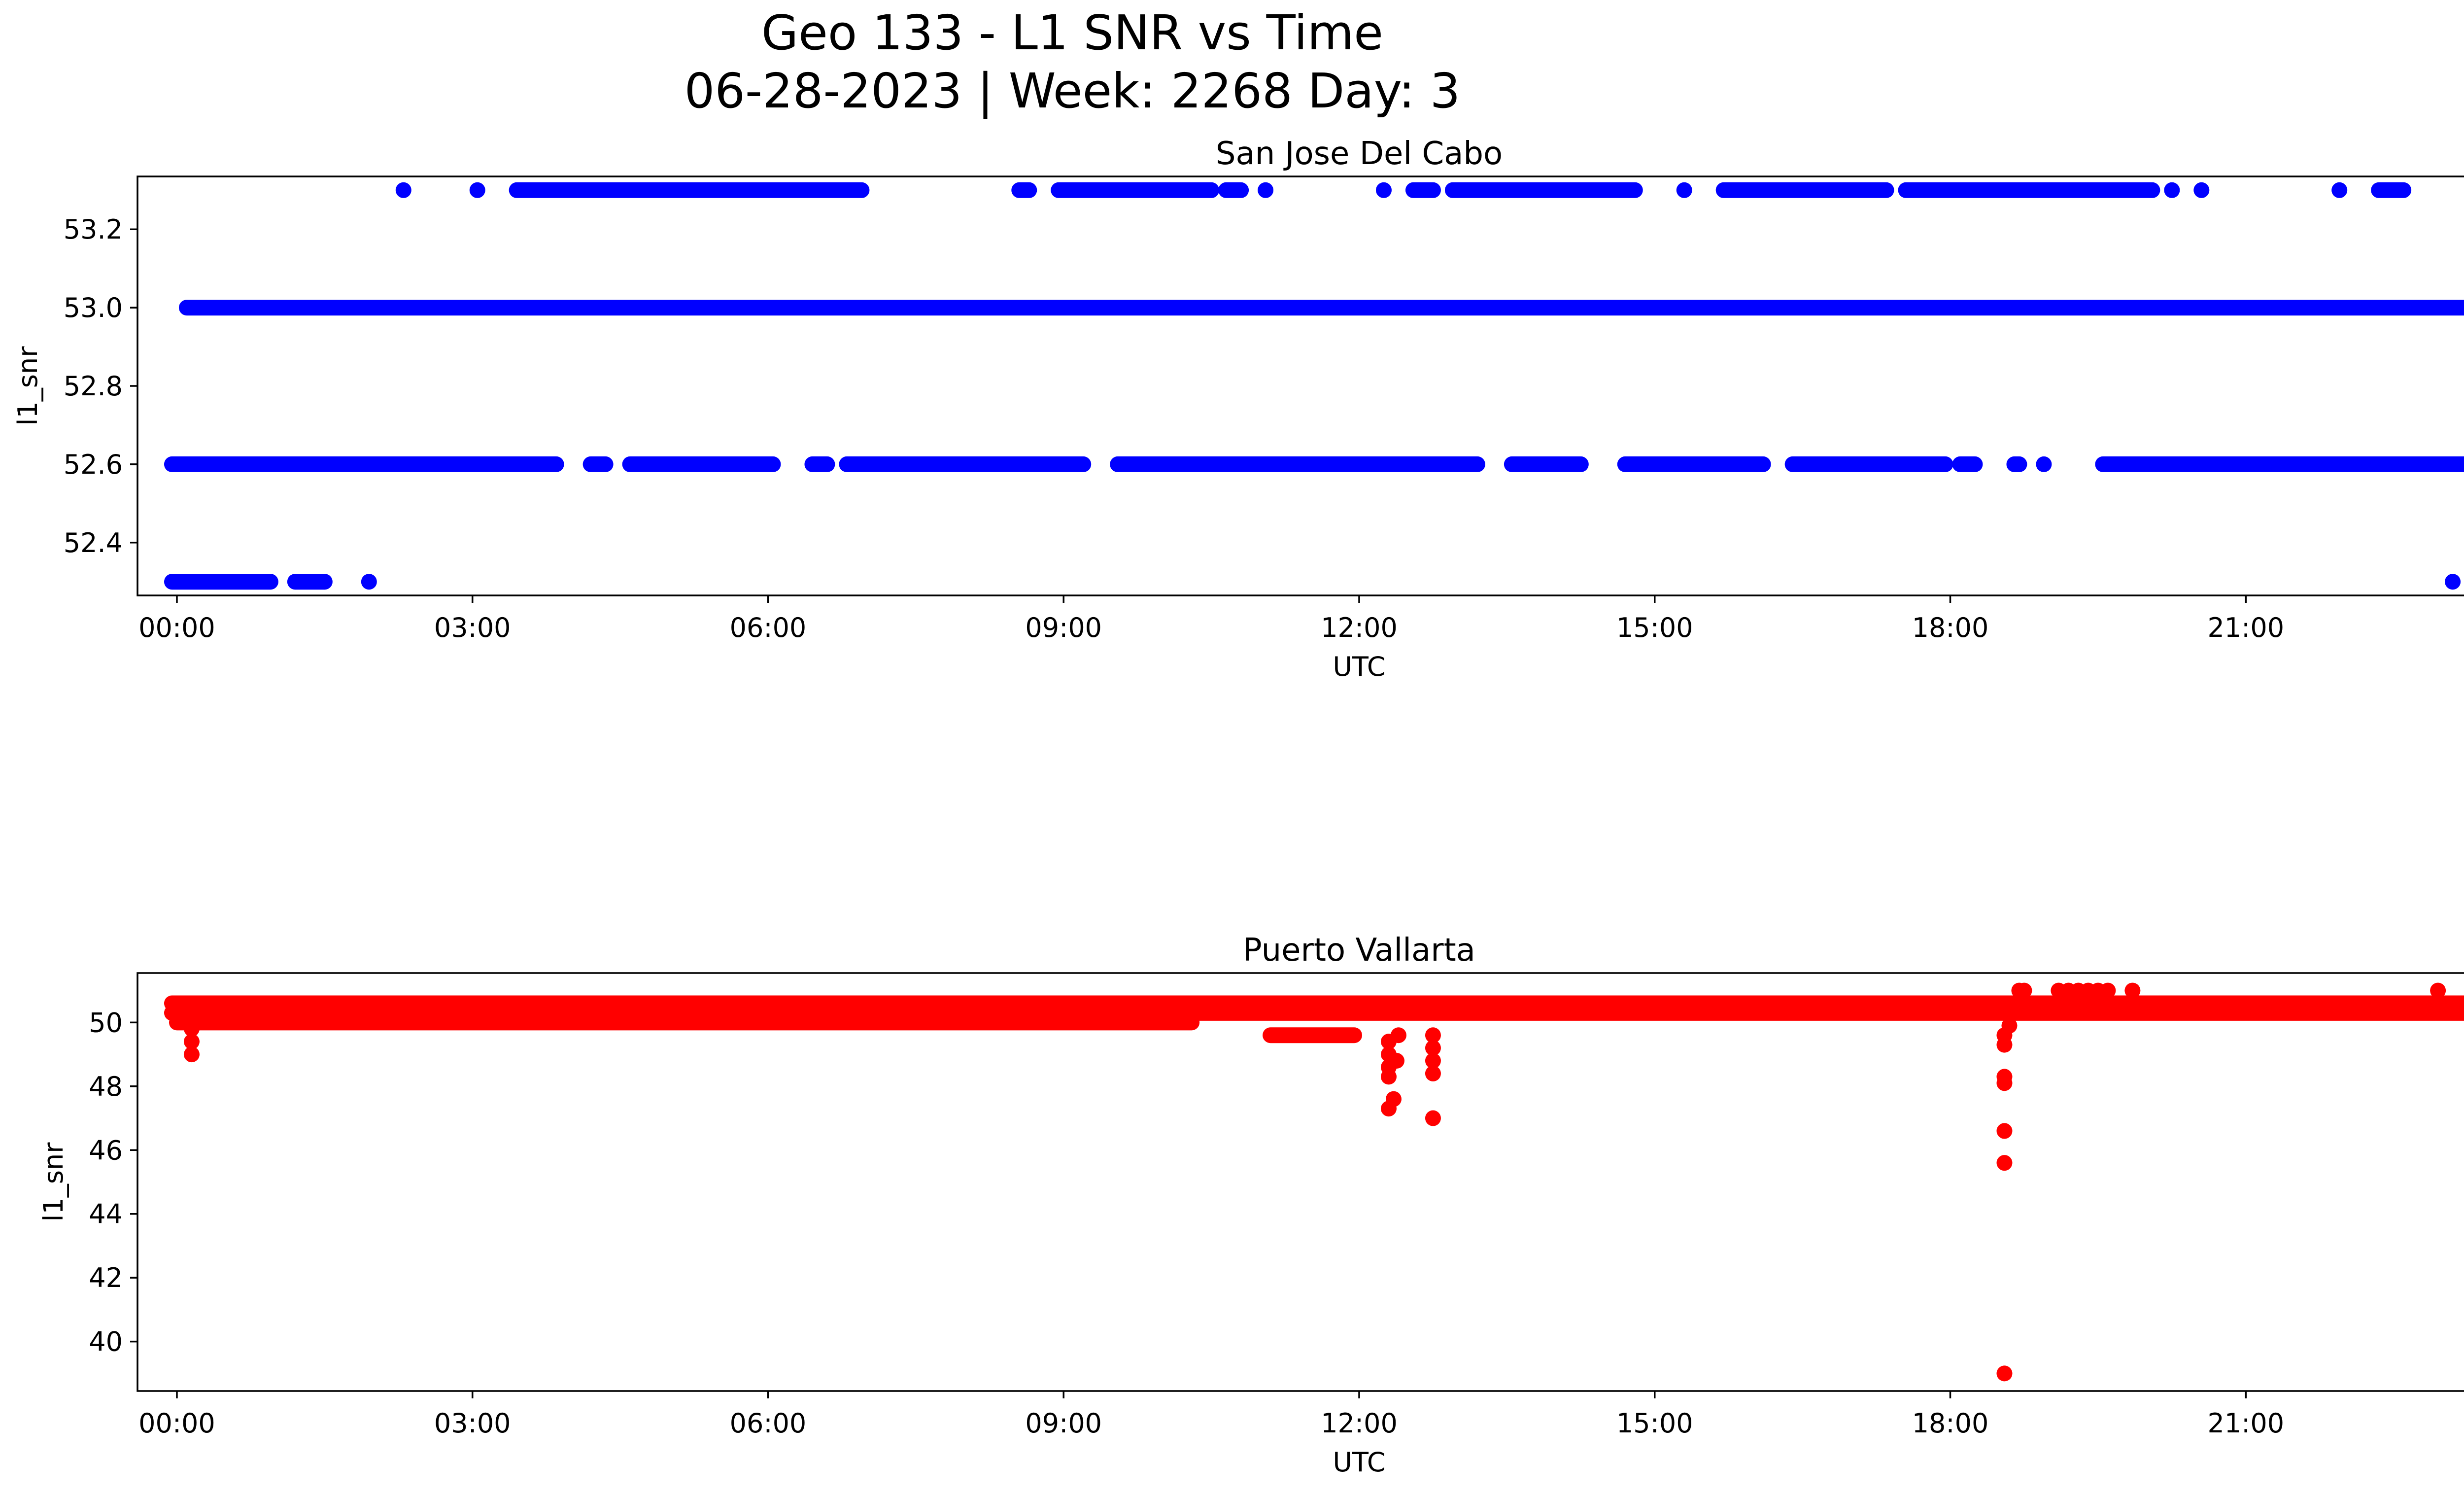 Image resolution: width=2464 pixels, height=1495 pixels. Describe the element at coordinates (93, 542) in the screenshot. I see `y-tick-label: 52.4` at that location.